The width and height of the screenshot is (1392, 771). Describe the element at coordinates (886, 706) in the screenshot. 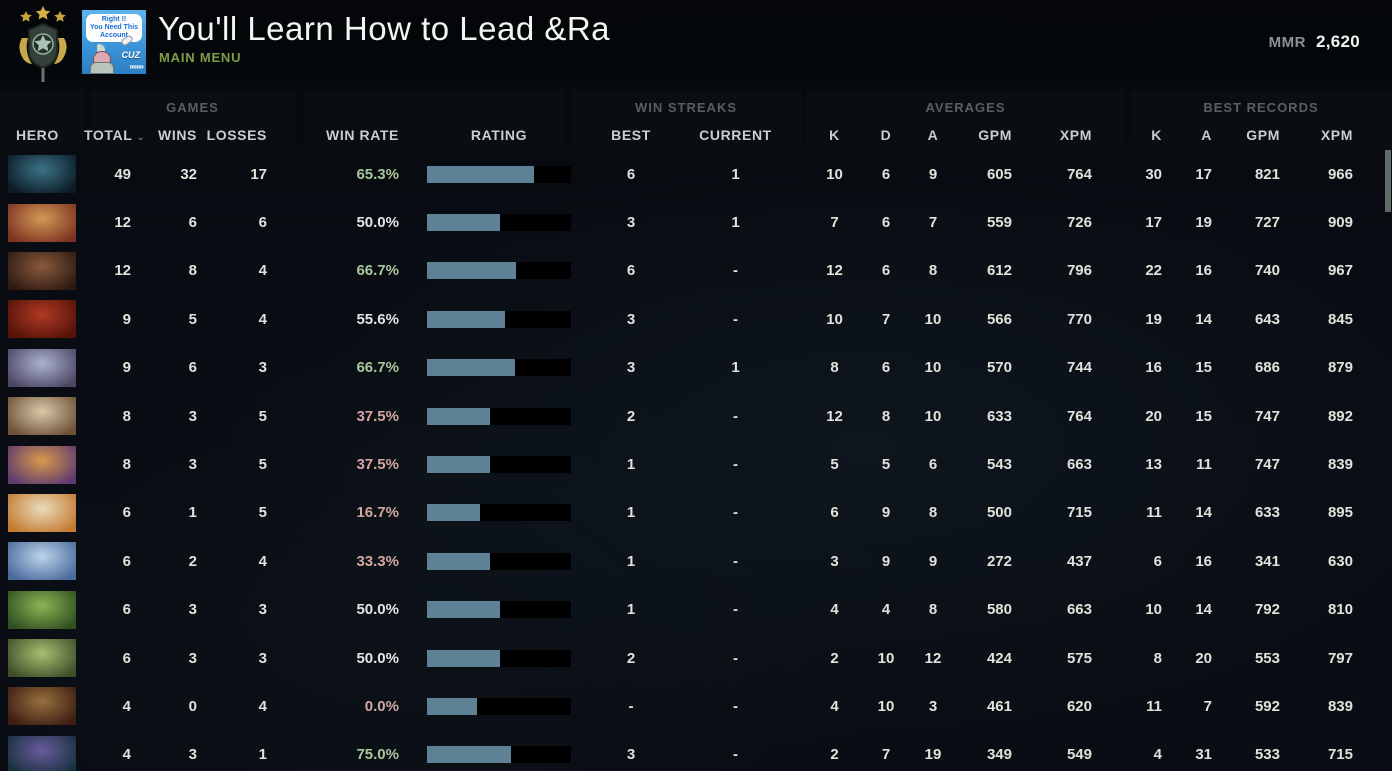

I see `cell-avg-d: 10` at that location.